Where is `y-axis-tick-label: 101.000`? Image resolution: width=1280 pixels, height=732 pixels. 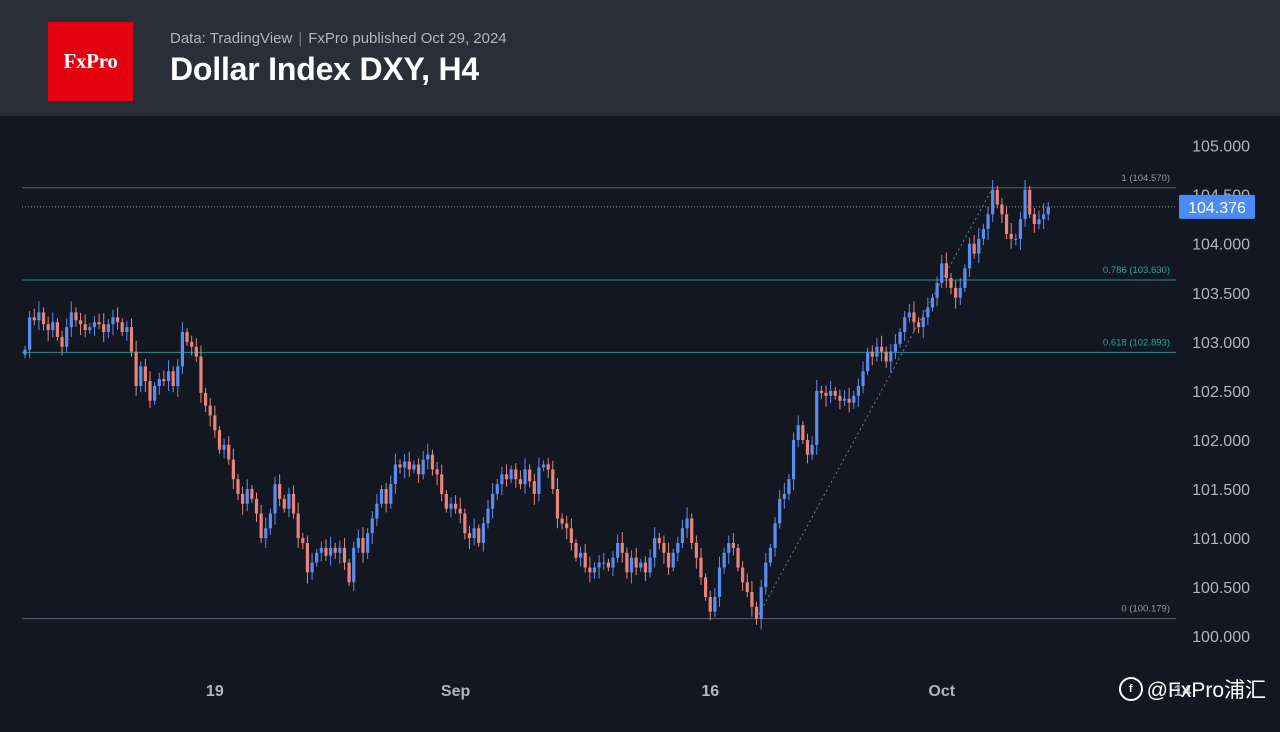
y-axis-tick-label: 101.000 is located at coordinates (1221, 539).